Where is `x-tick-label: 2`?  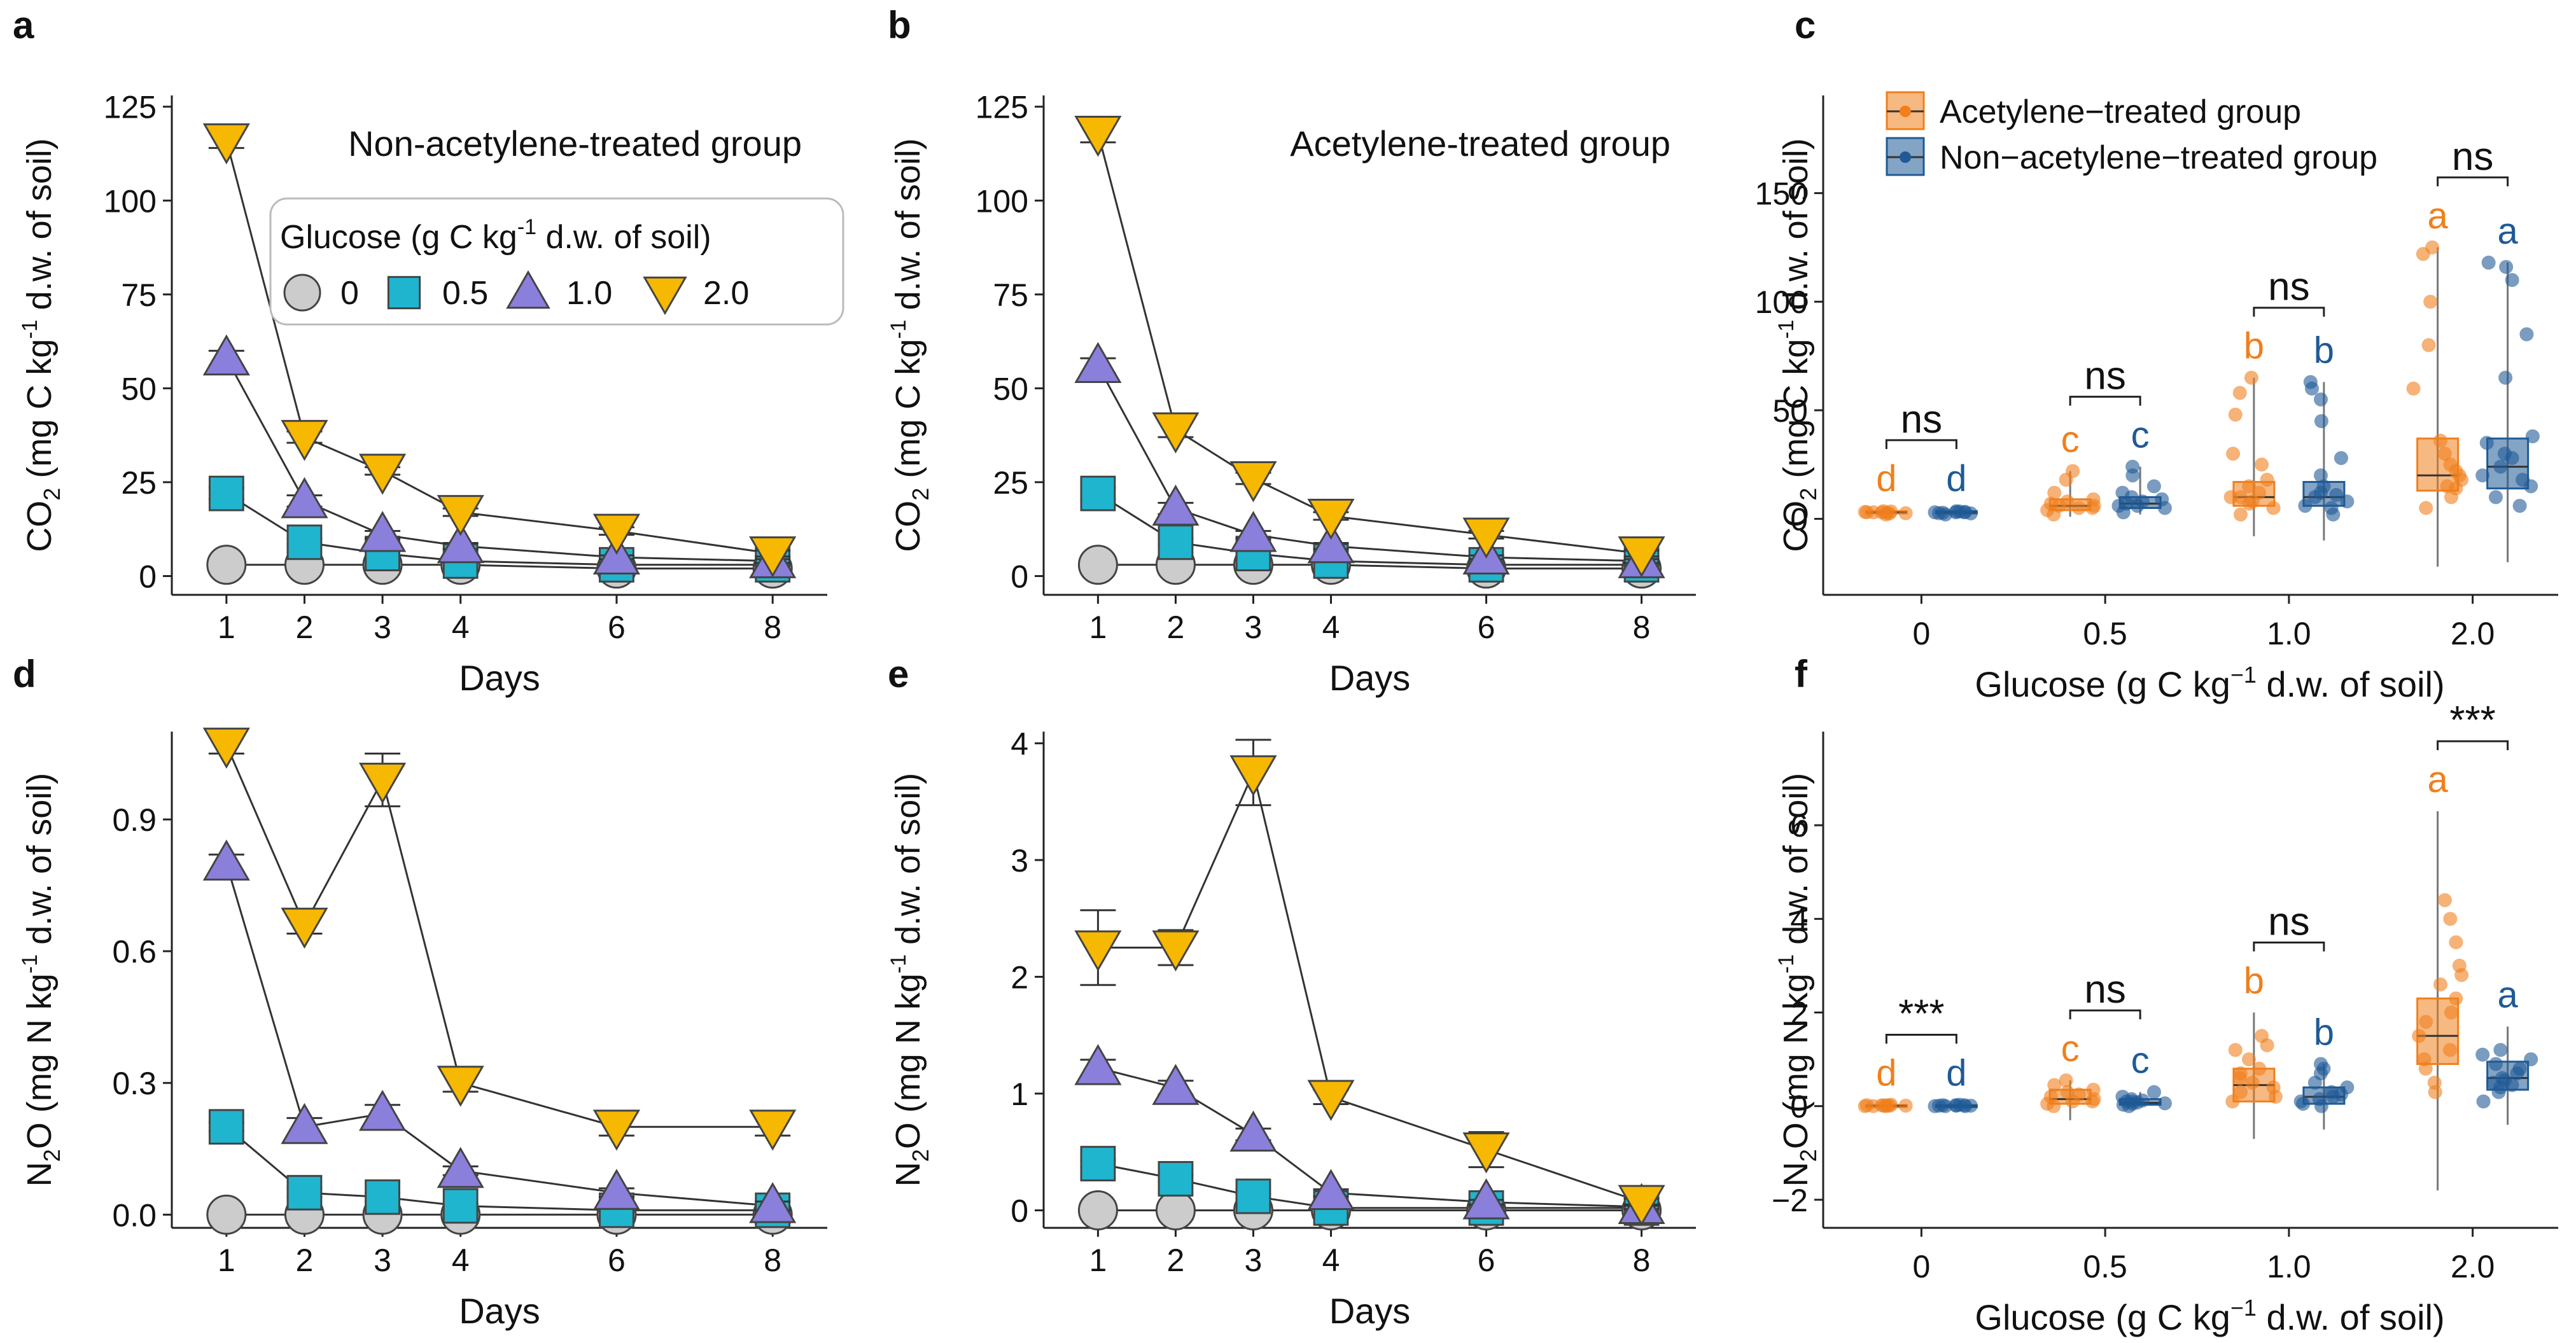
x-tick-label: 2 is located at coordinates (305, 627).